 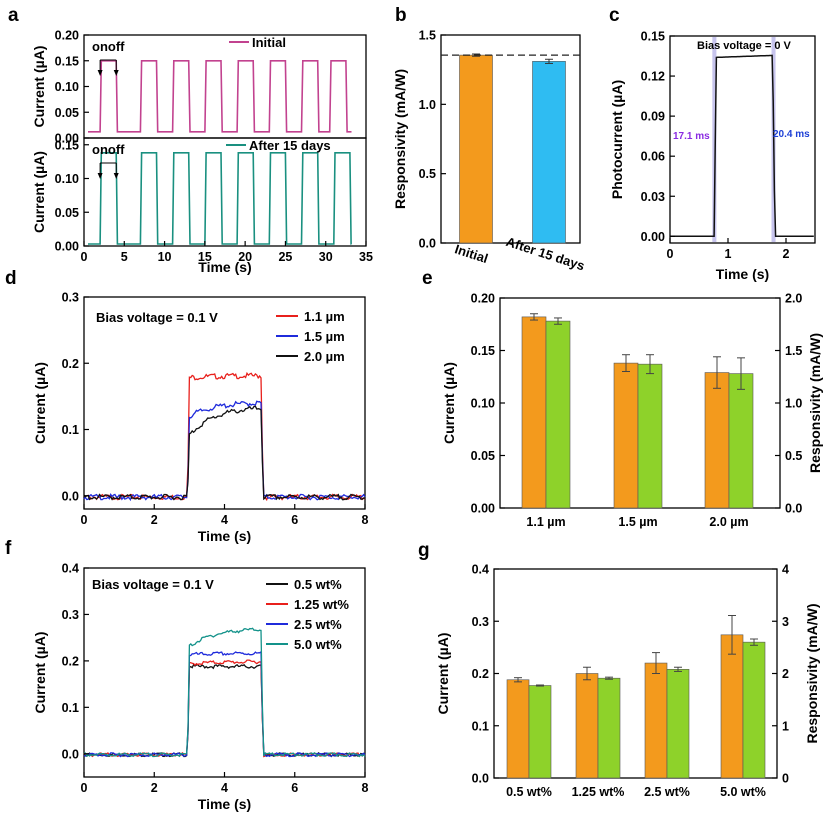 What do you see at coordinates (714, 139) in the screenshot?
I see `rise-highlight-band` at bounding box center [714, 139].